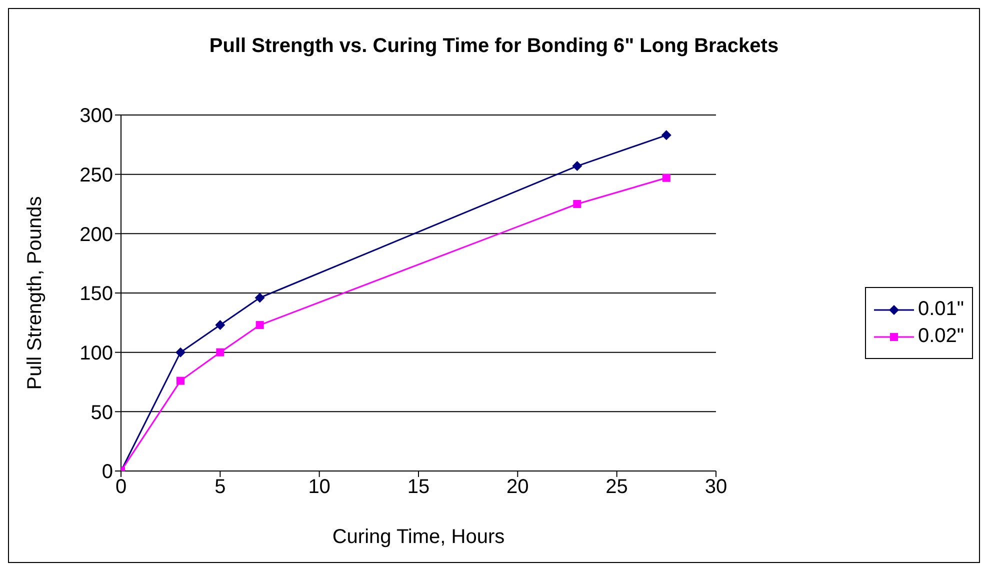 This screenshot has height=571, width=988. Describe the element at coordinates (941, 336) in the screenshot. I see `legend-label: 0.02"` at that location.